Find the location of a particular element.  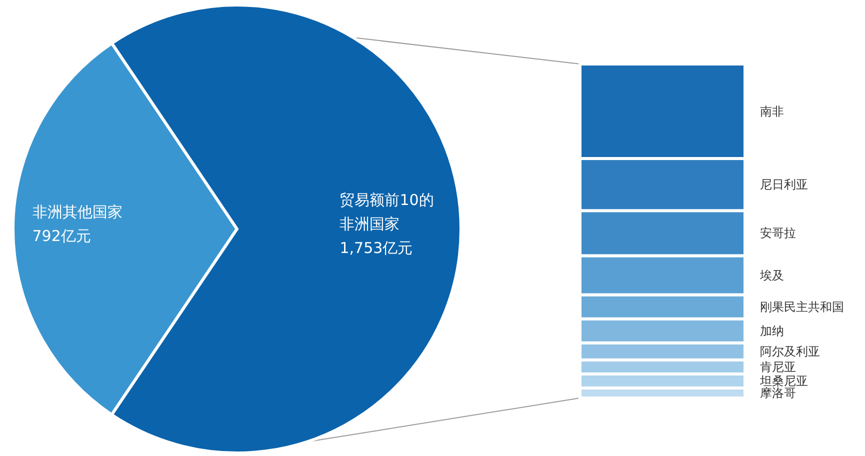

series-label: 安哥拉 is located at coordinates (778, 233).